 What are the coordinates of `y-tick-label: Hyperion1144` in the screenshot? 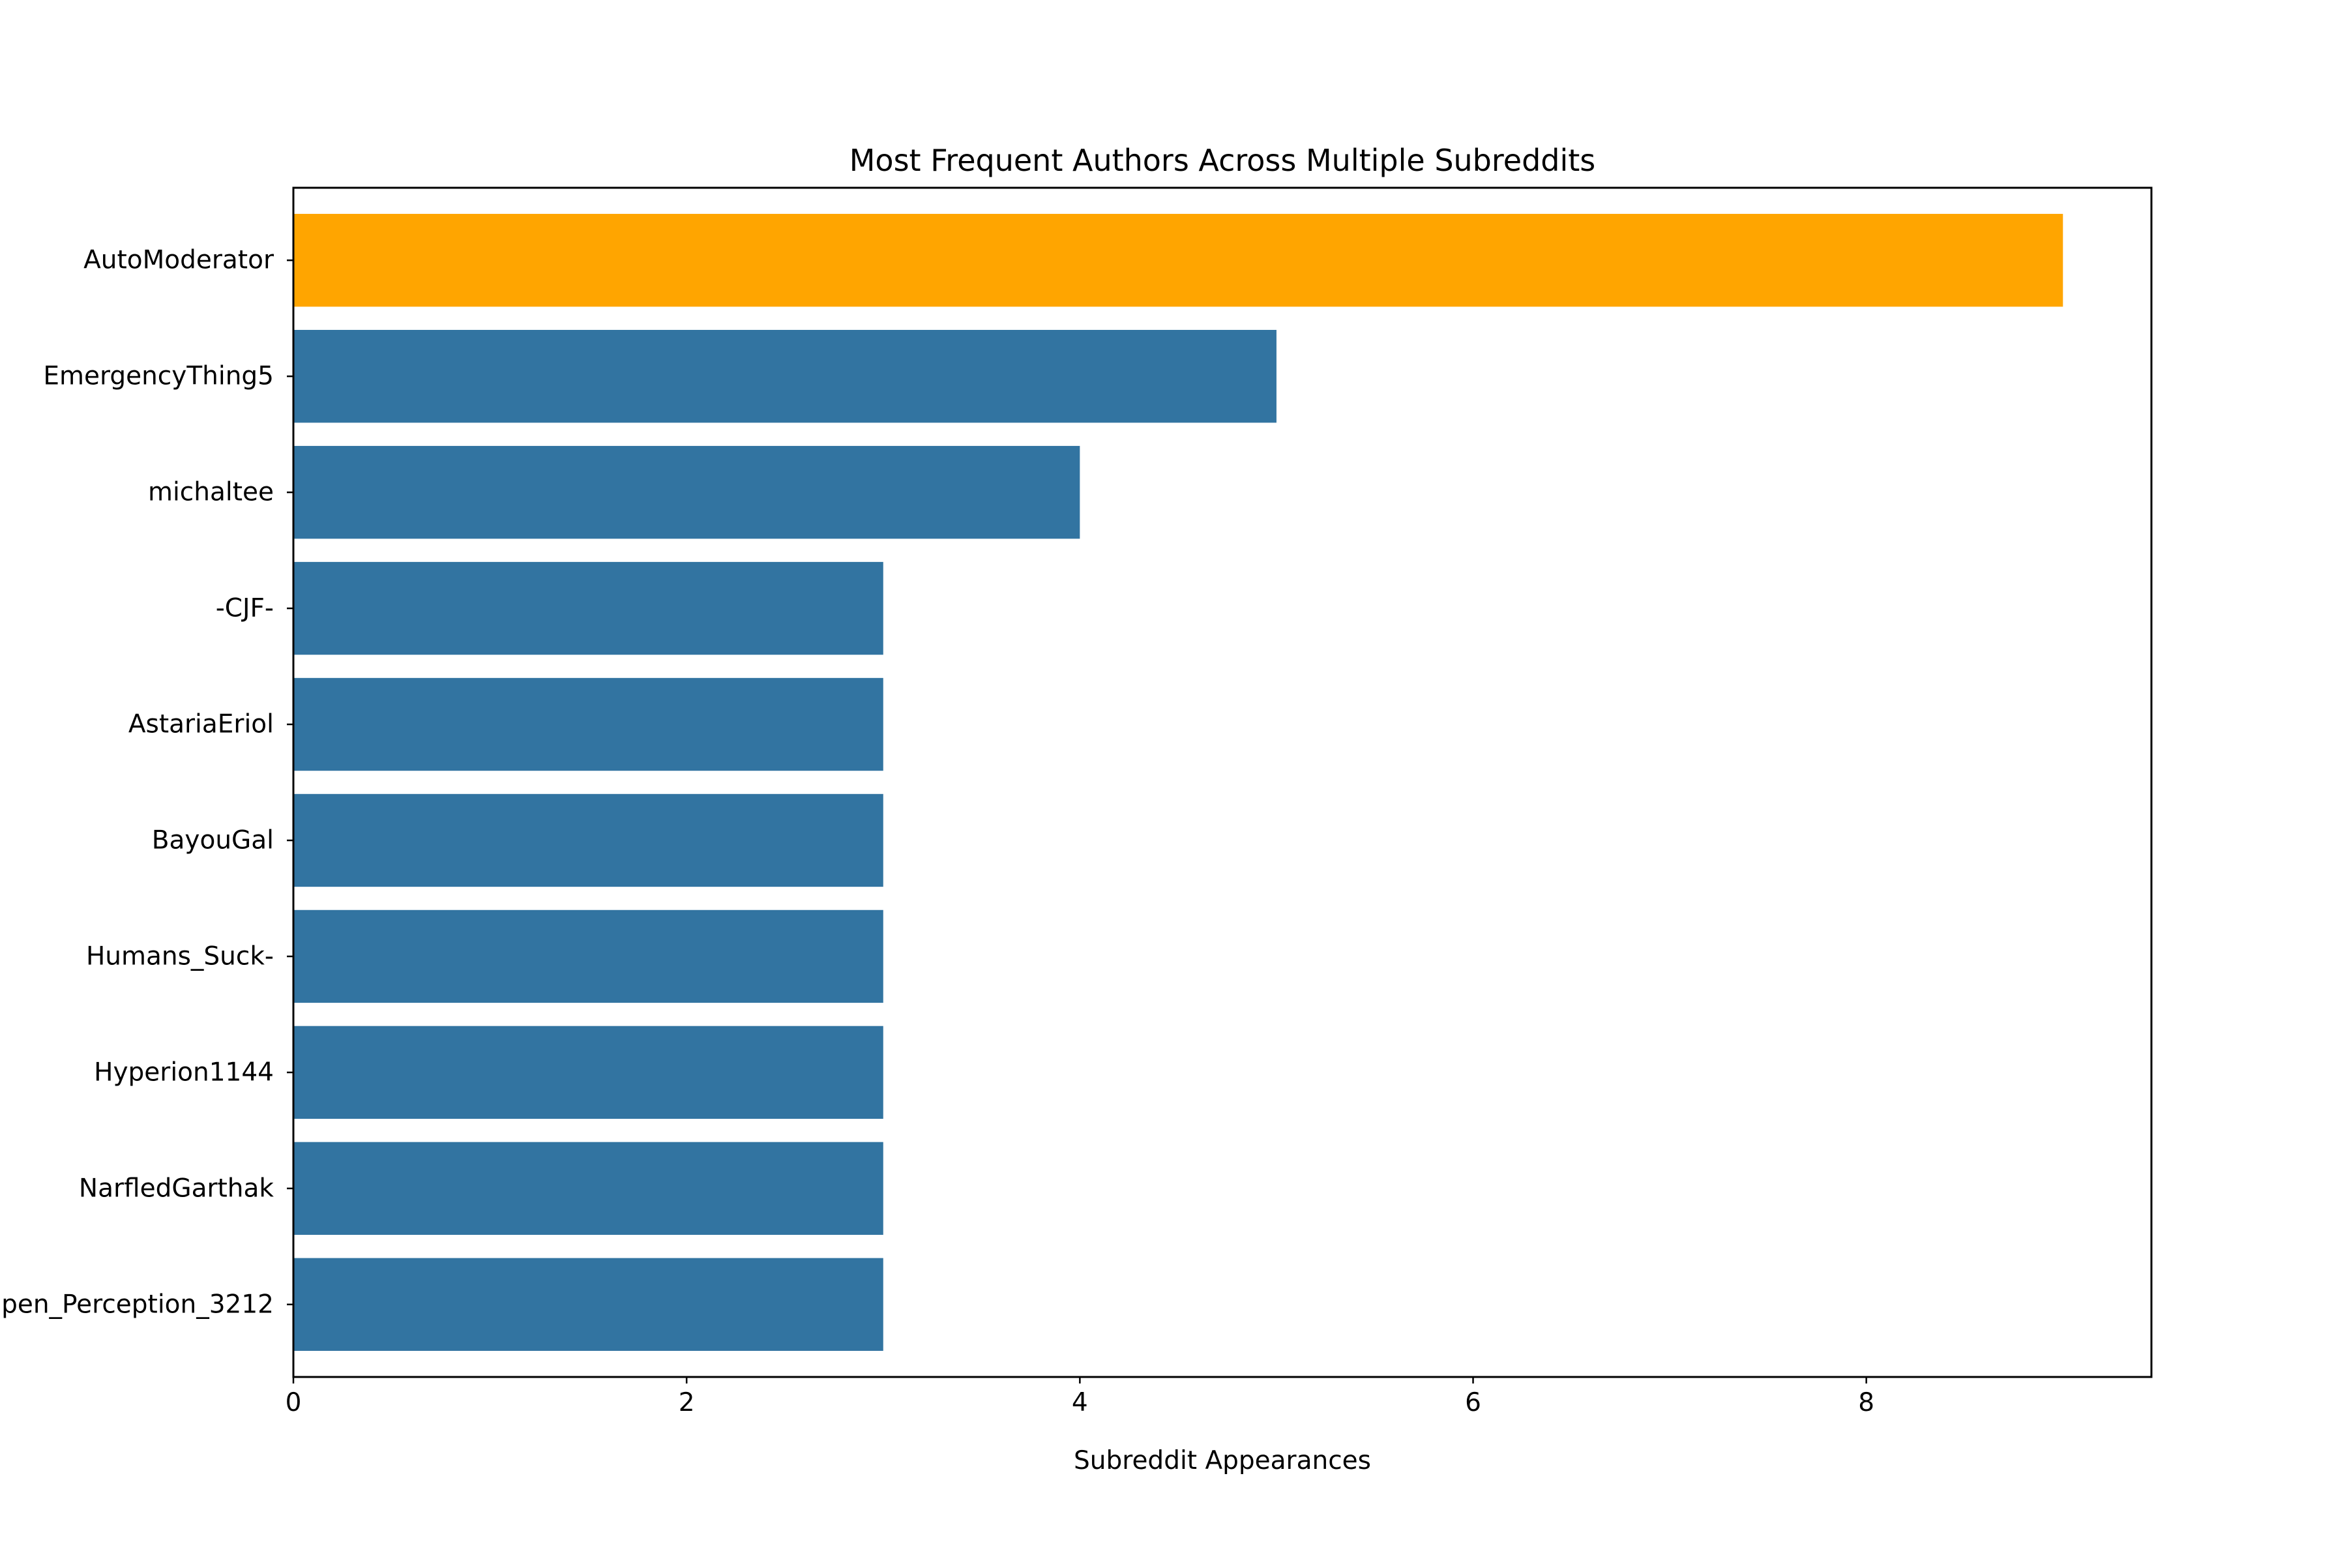 It's located at (184, 1072).